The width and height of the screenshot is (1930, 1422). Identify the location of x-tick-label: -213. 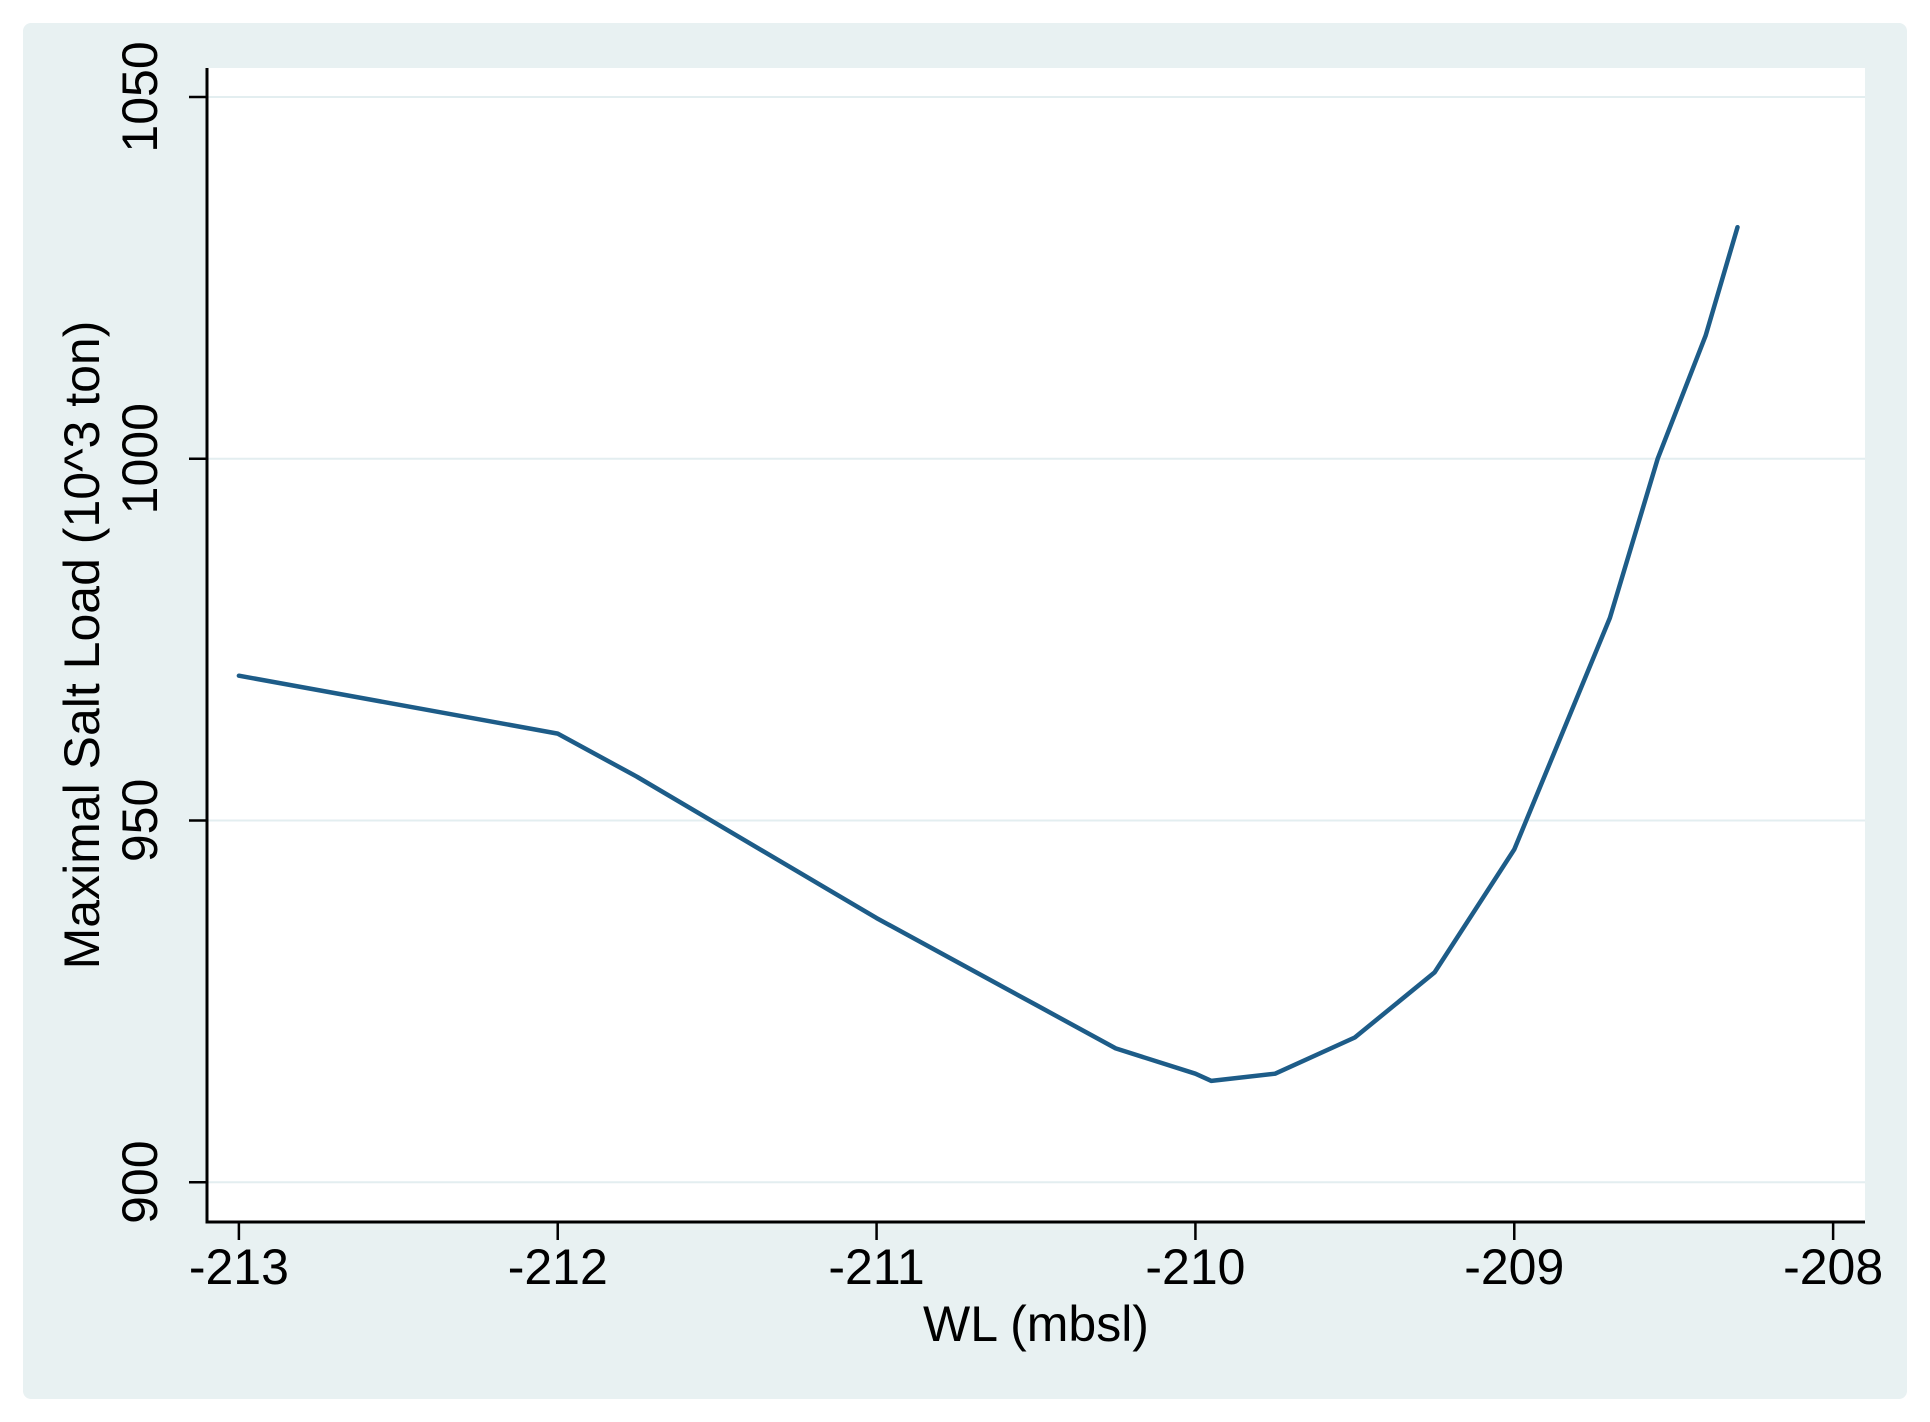
(239, 1267).